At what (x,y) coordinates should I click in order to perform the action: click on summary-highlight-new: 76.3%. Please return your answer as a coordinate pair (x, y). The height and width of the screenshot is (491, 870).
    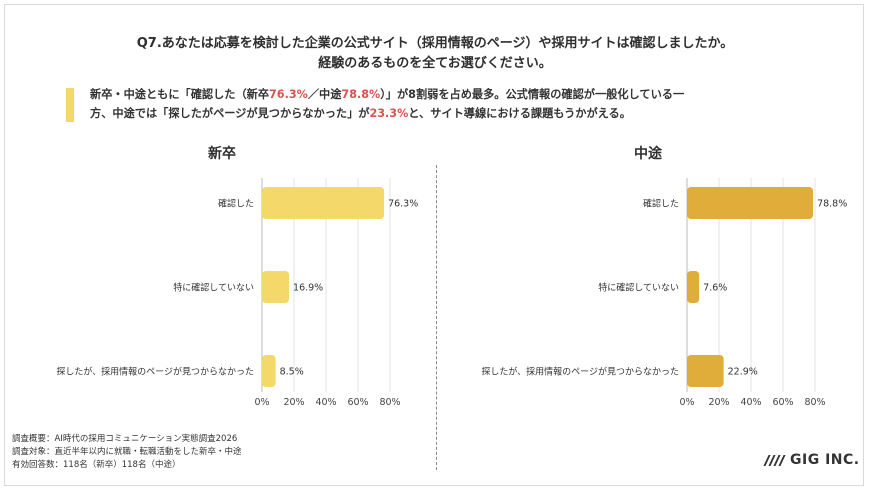
    Looking at the image, I should click on (288, 94).